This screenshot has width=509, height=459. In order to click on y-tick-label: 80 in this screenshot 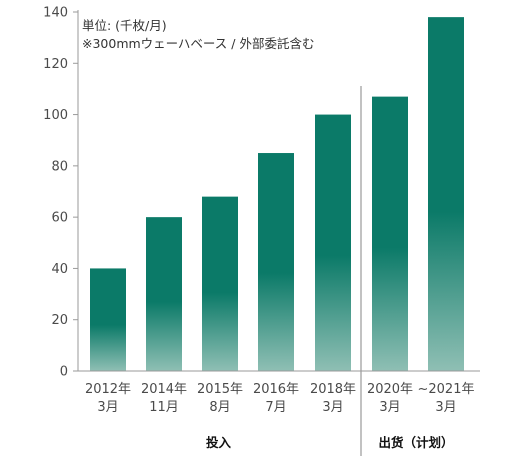, I will do `click(59, 166)`.